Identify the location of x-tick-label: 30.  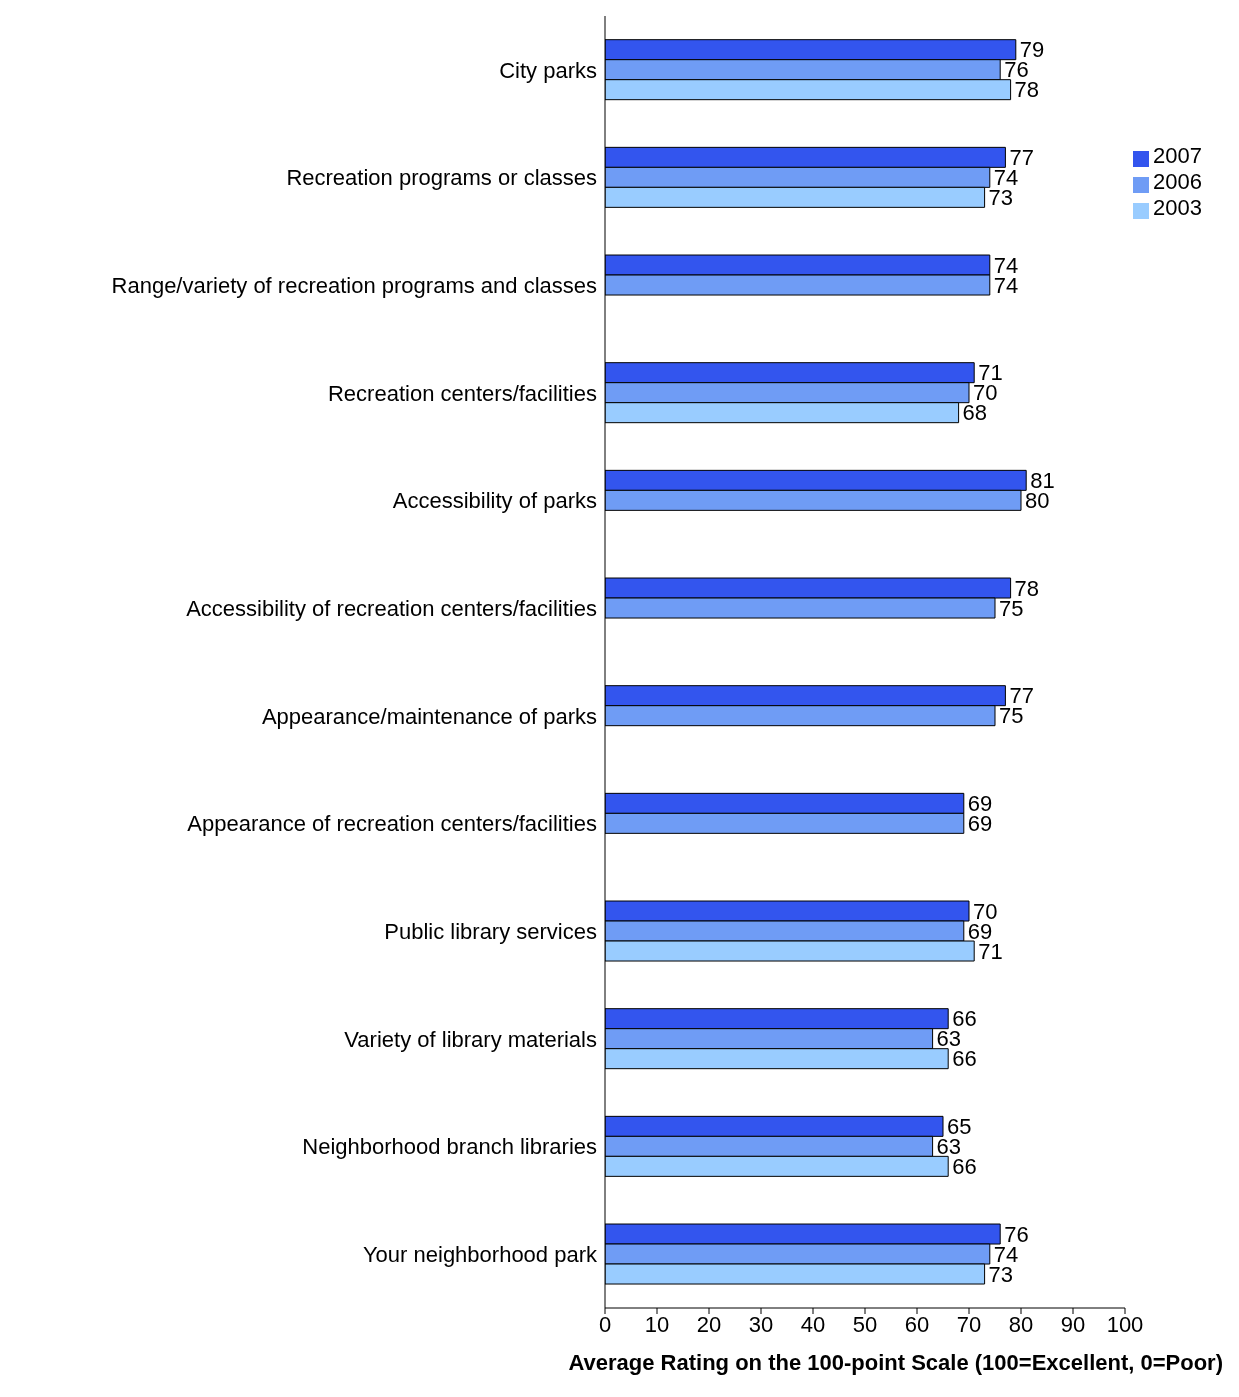
(761, 1324).